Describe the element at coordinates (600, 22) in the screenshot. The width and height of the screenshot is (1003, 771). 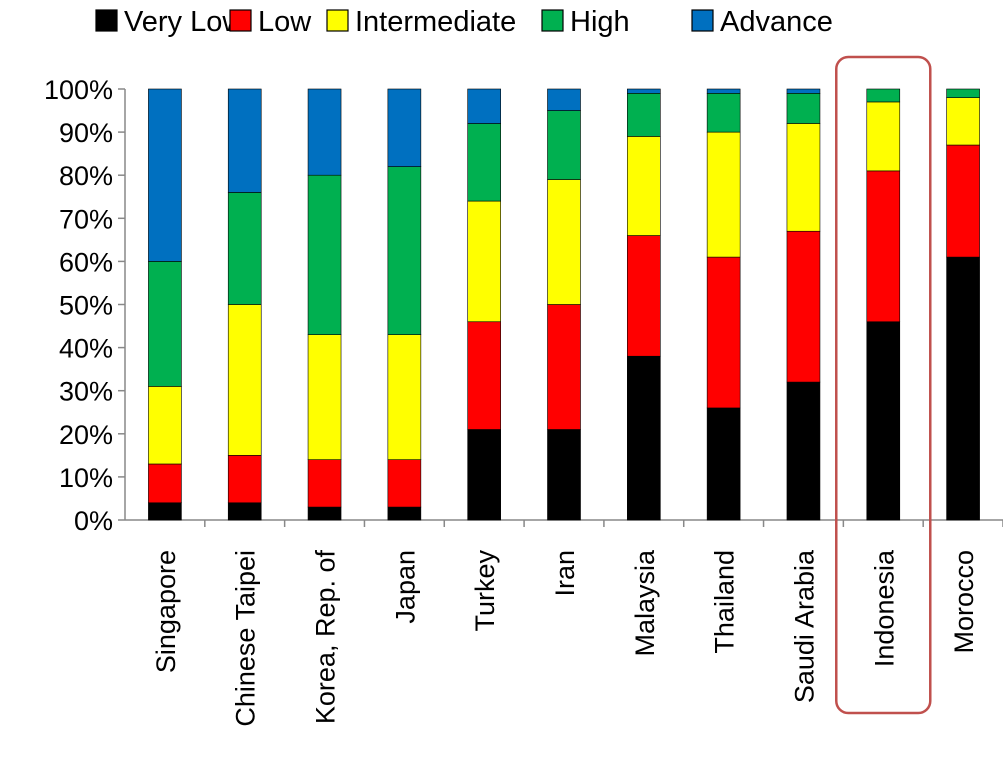
I see `legend-label-3: High` at that location.